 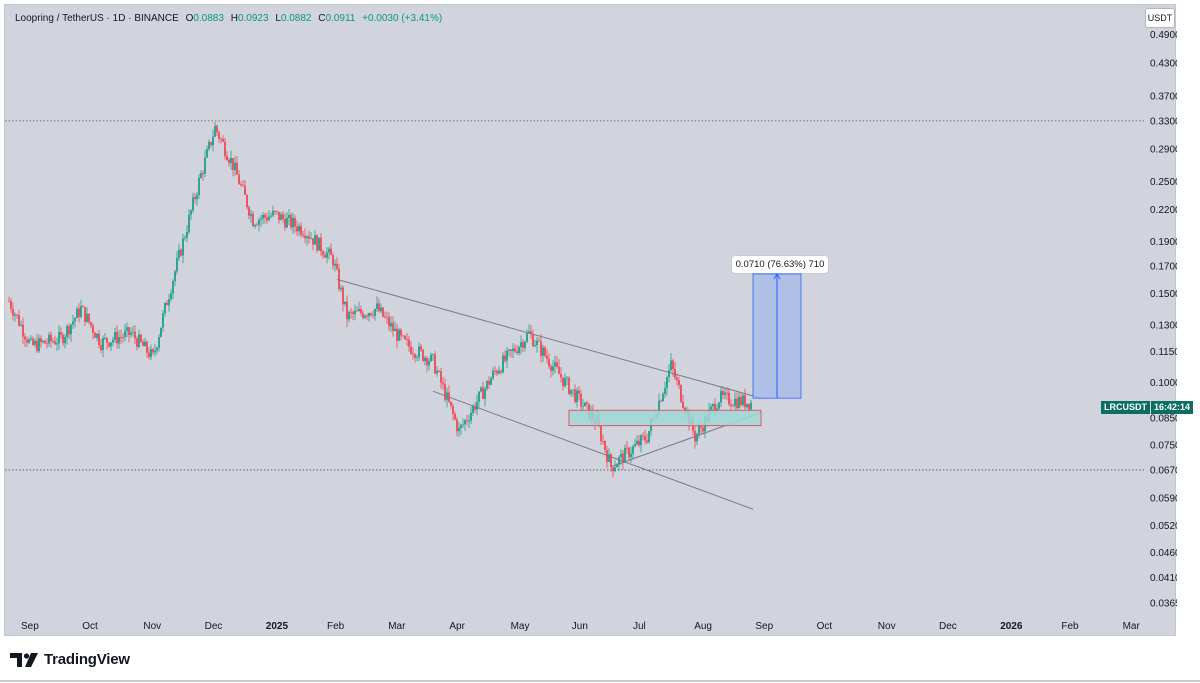 What do you see at coordinates (1163, 603) in the screenshot?
I see `price-tick-label: 0.0365` at bounding box center [1163, 603].